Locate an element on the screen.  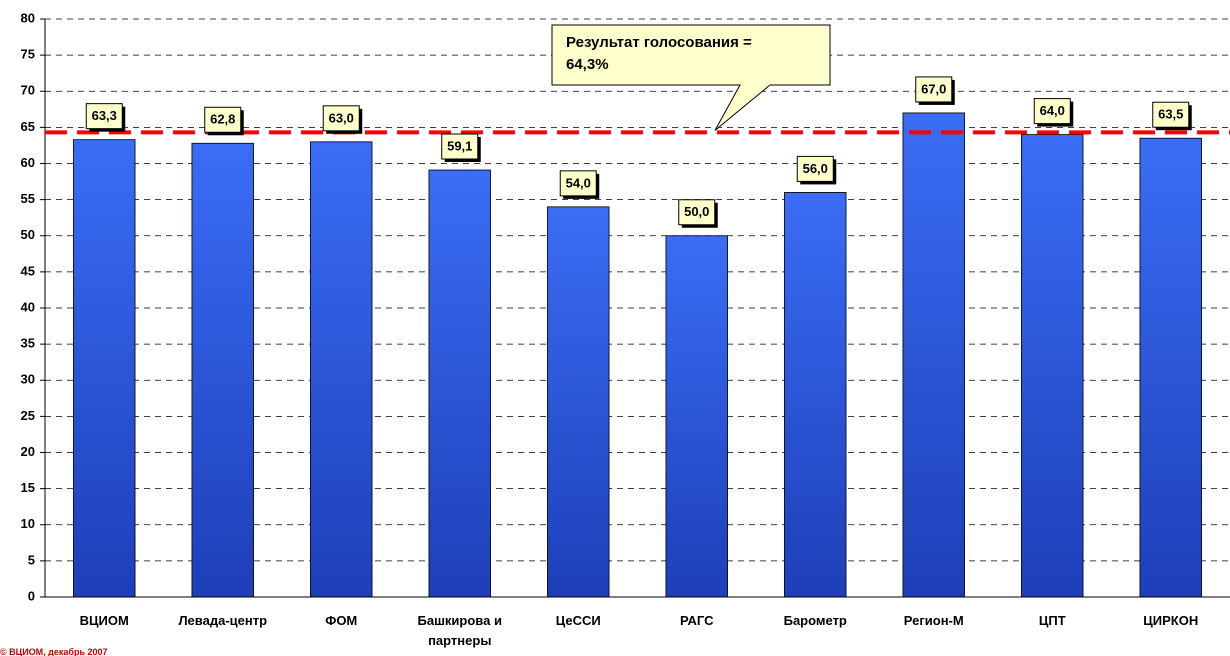
x-tick-label: Регион-М is located at coordinates (933, 620).